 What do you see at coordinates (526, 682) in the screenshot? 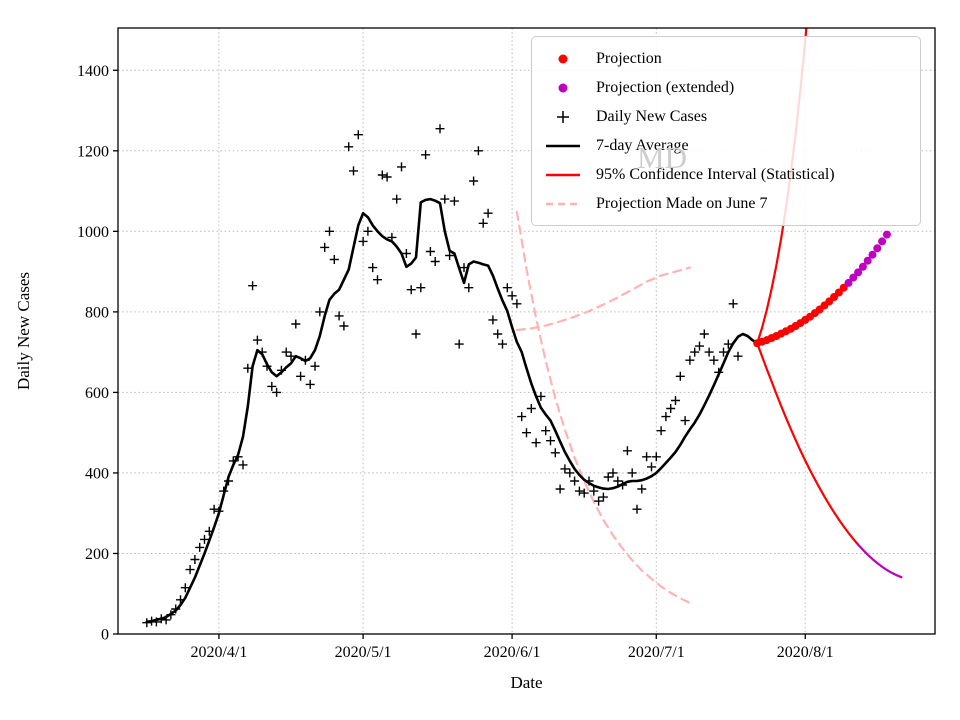
I see `x-axis-title: Date` at bounding box center [526, 682].